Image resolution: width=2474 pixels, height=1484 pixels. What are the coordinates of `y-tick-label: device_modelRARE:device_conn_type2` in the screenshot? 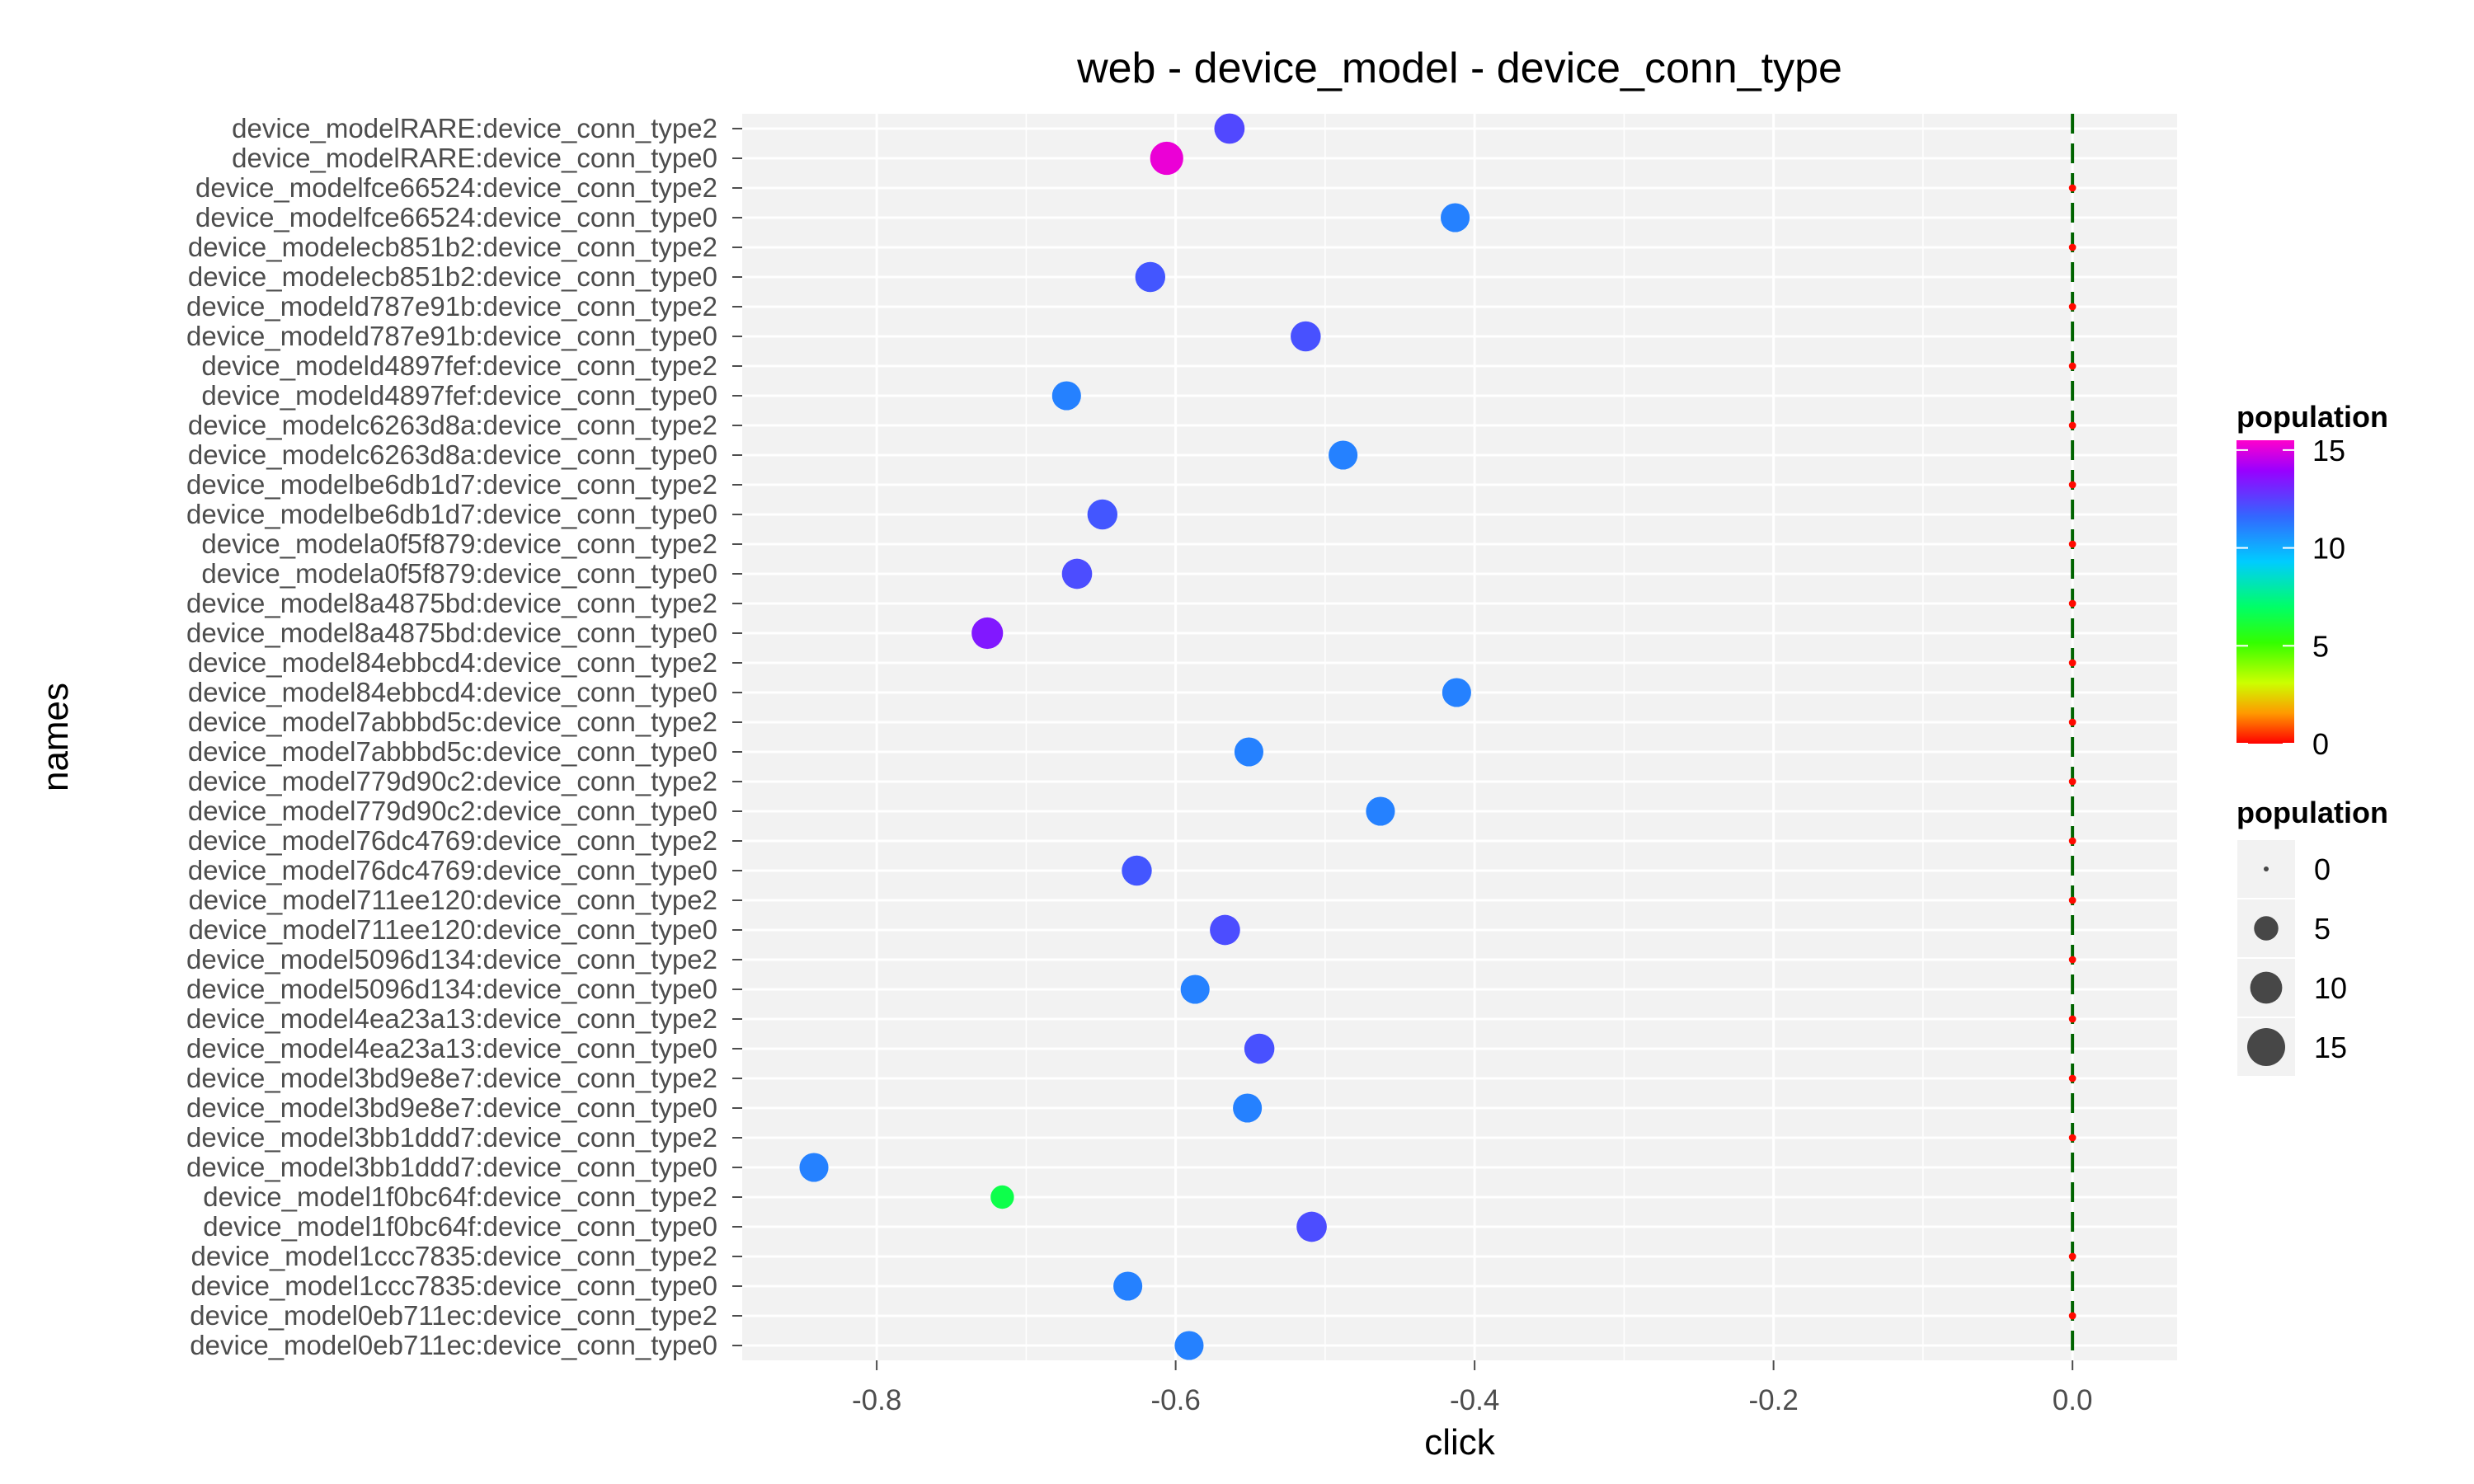 It's located at (474, 128).